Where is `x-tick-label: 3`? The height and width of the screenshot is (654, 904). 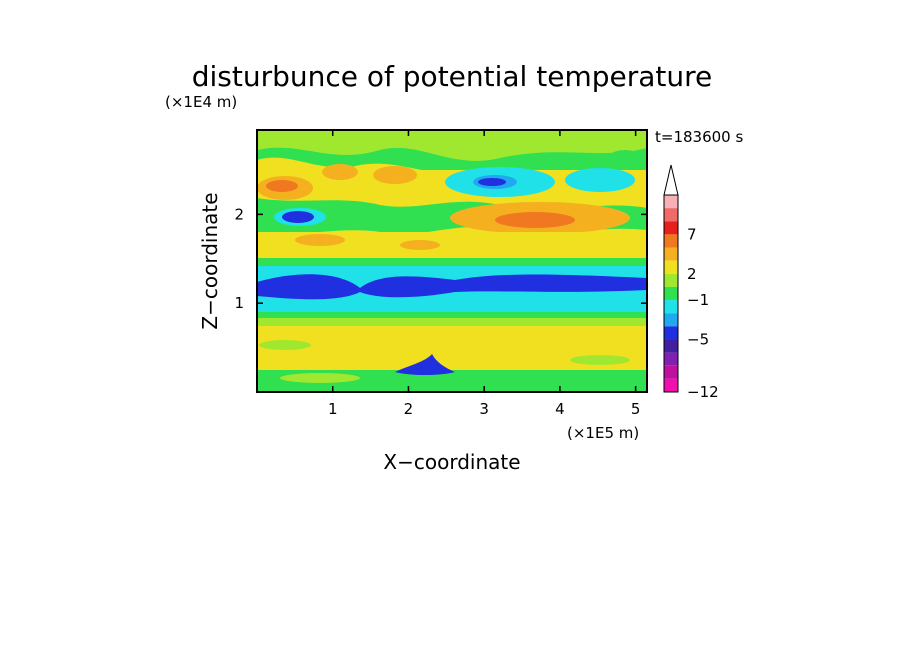 x-tick-label: 3 is located at coordinates (484, 409).